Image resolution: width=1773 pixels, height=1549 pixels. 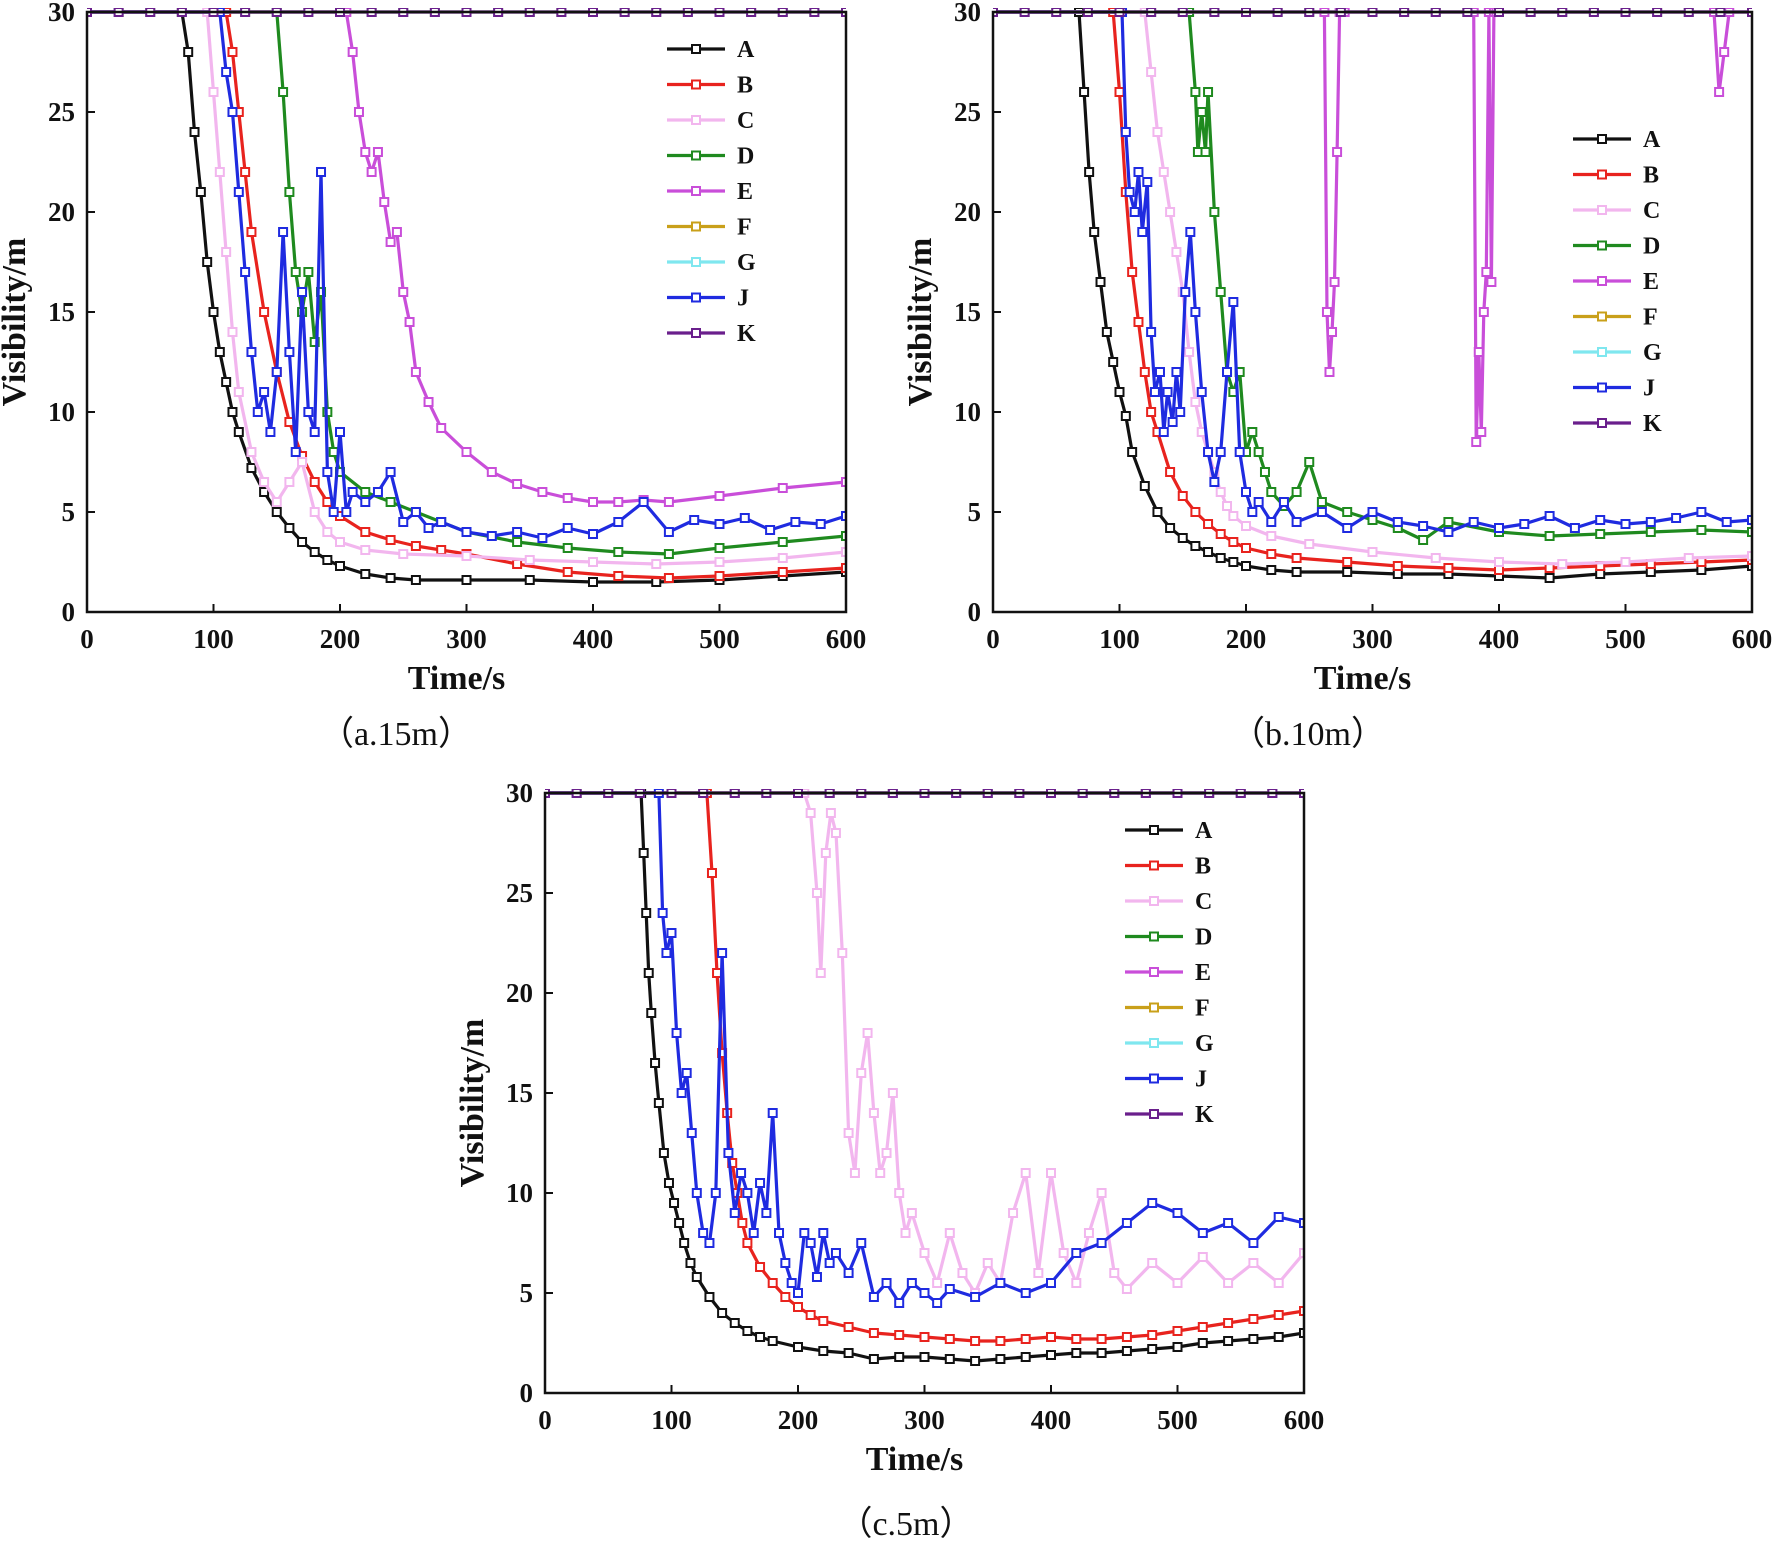 What do you see at coordinates (466, 257) in the screenshot?
I see `series-E-markers` at bounding box center [466, 257].